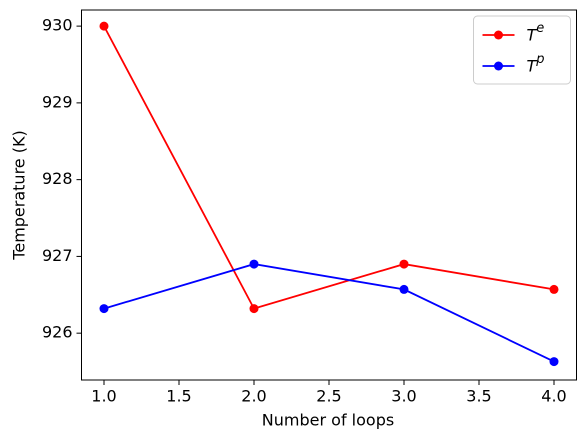 The height and width of the screenshot is (443, 586). What do you see at coordinates (253, 396) in the screenshot?
I see `x-tick-label: 2.0` at bounding box center [253, 396].